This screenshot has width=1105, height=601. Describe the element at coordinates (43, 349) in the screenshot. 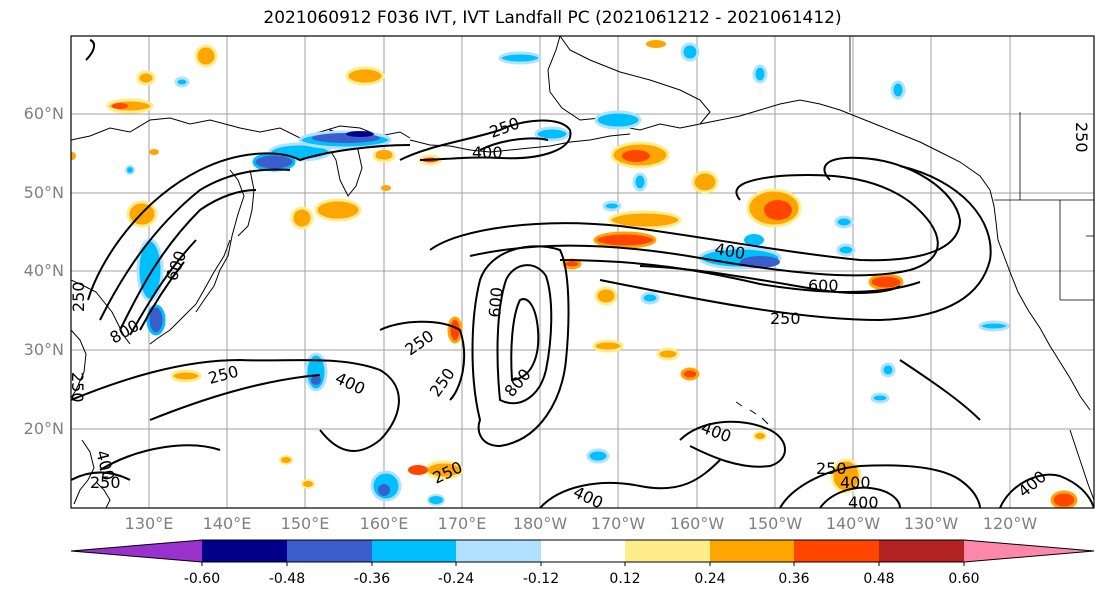

I see `lat-label: 30°N` at that location.